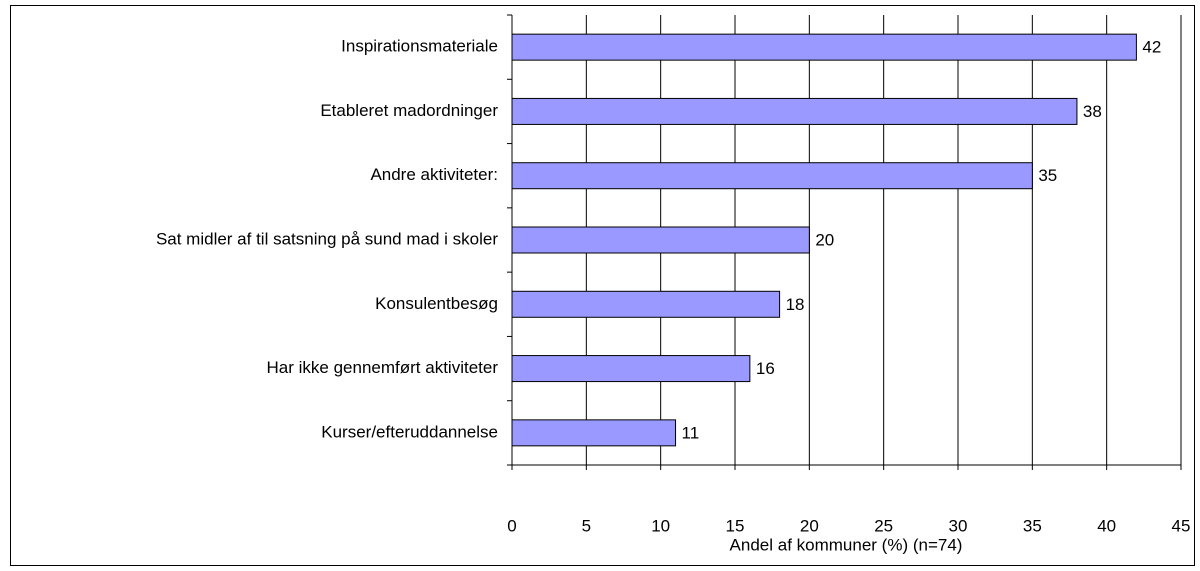 This screenshot has width=1200, height=571. Describe the element at coordinates (419, 46) in the screenshot. I see `y-tick-label: Inspirationsmateriale` at that location.